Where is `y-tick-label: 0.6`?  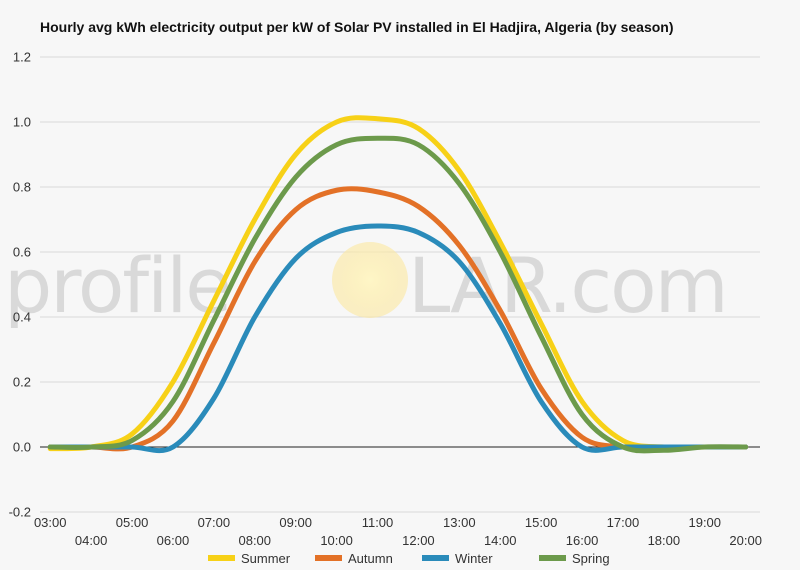 y-tick-label: 0.6 is located at coordinates (22, 252).